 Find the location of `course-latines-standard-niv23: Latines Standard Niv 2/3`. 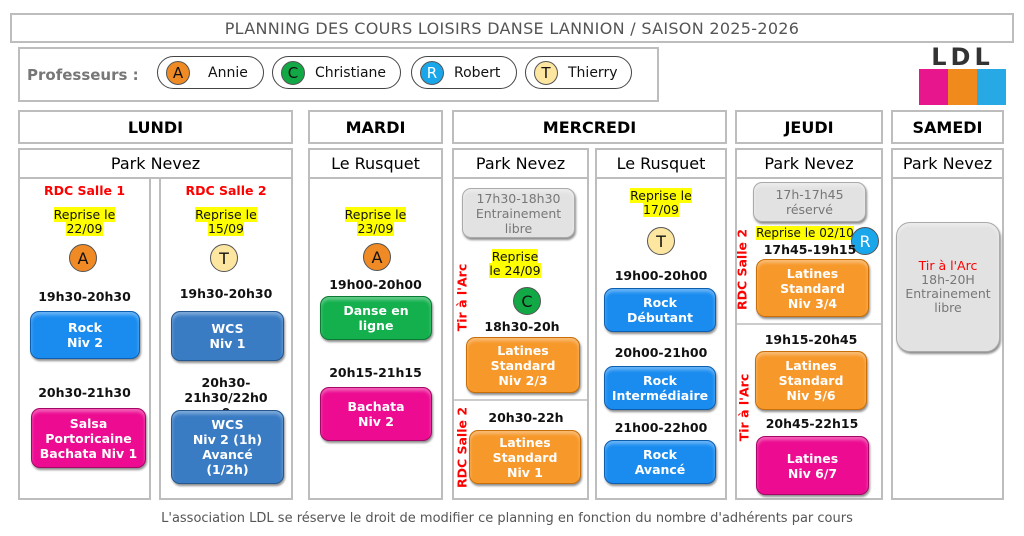

course-latines-standard-niv23: Latines Standard Niv 2/3 is located at coordinates (523, 365).